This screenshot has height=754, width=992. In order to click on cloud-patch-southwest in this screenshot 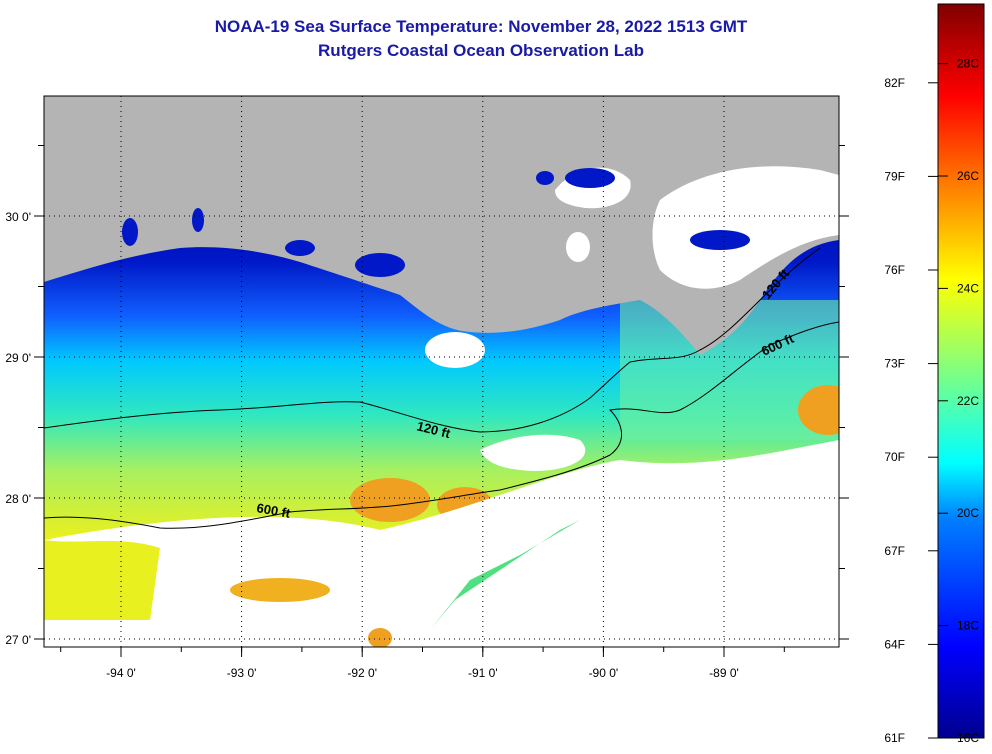, I will do `click(102, 580)`.